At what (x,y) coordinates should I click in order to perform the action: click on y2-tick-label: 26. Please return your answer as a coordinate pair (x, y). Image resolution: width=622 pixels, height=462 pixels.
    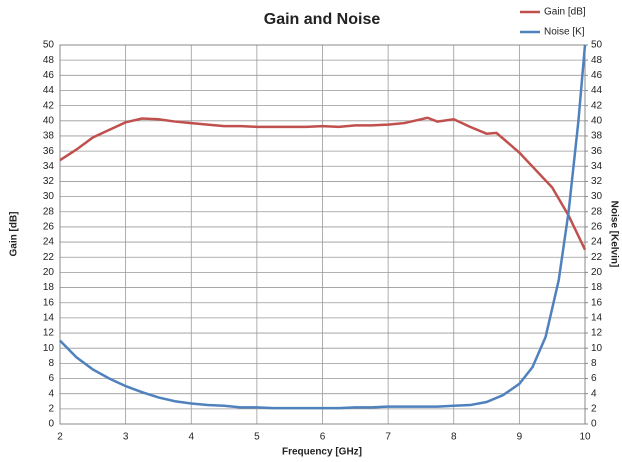
    Looking at the image, I should click on (597, 227).